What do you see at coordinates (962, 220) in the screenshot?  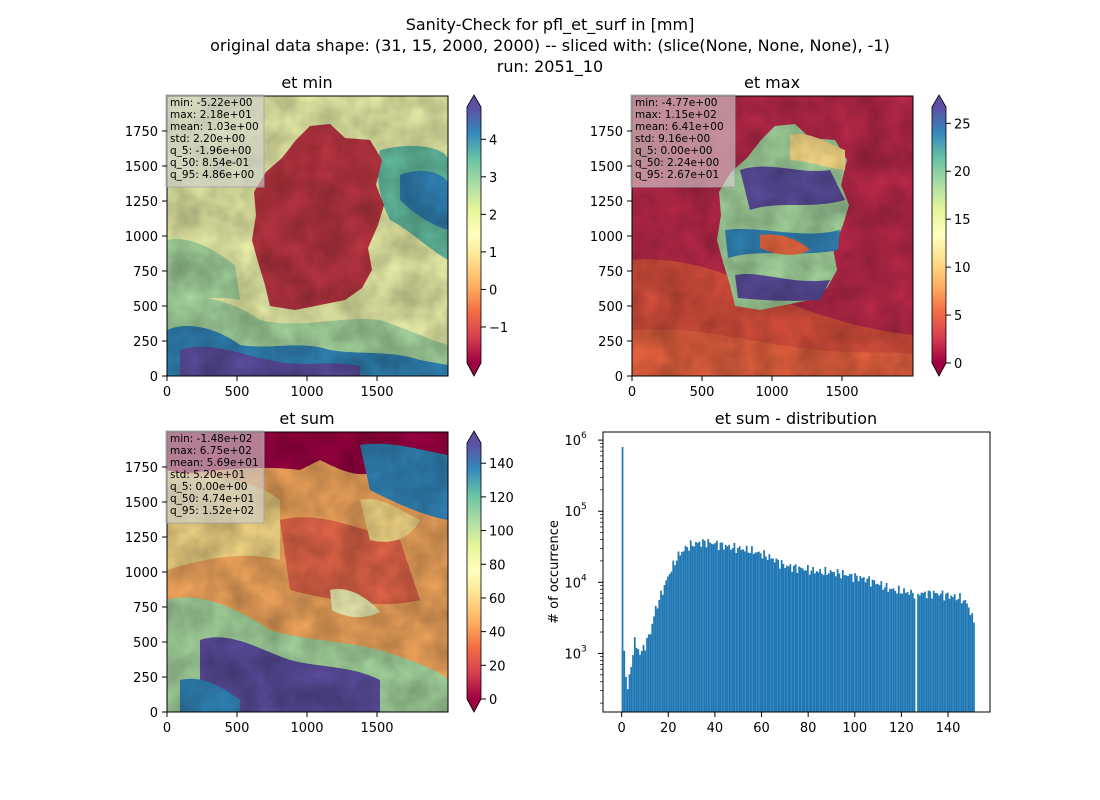 I see `colorbar-tick-label: 15` at bounding box center [962, 220].